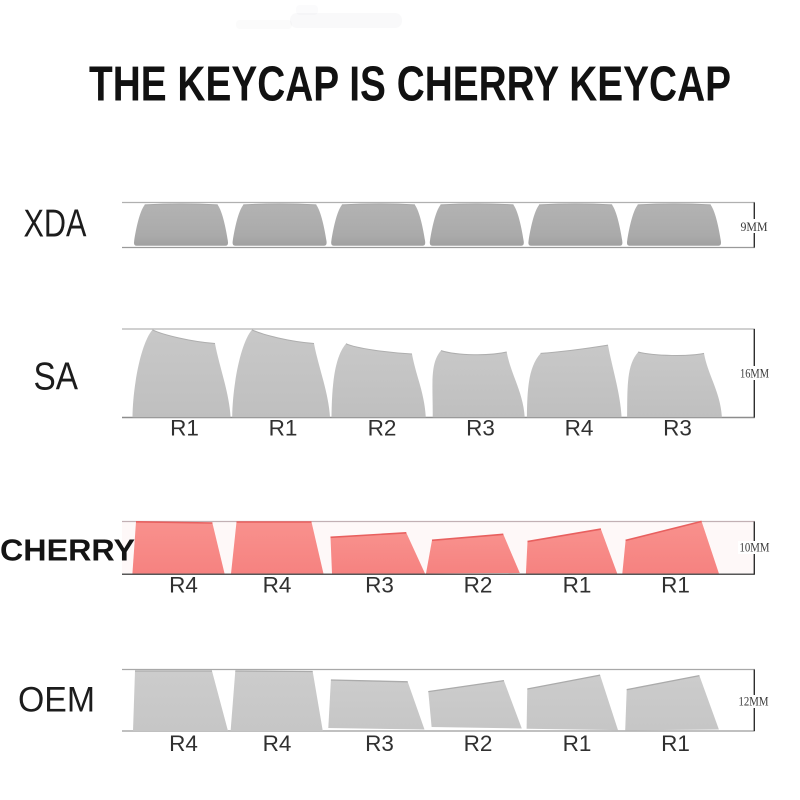  Describe the element at coordinates (754, 701) in the screenshot. I see `svg-text: 12MM` at that location.